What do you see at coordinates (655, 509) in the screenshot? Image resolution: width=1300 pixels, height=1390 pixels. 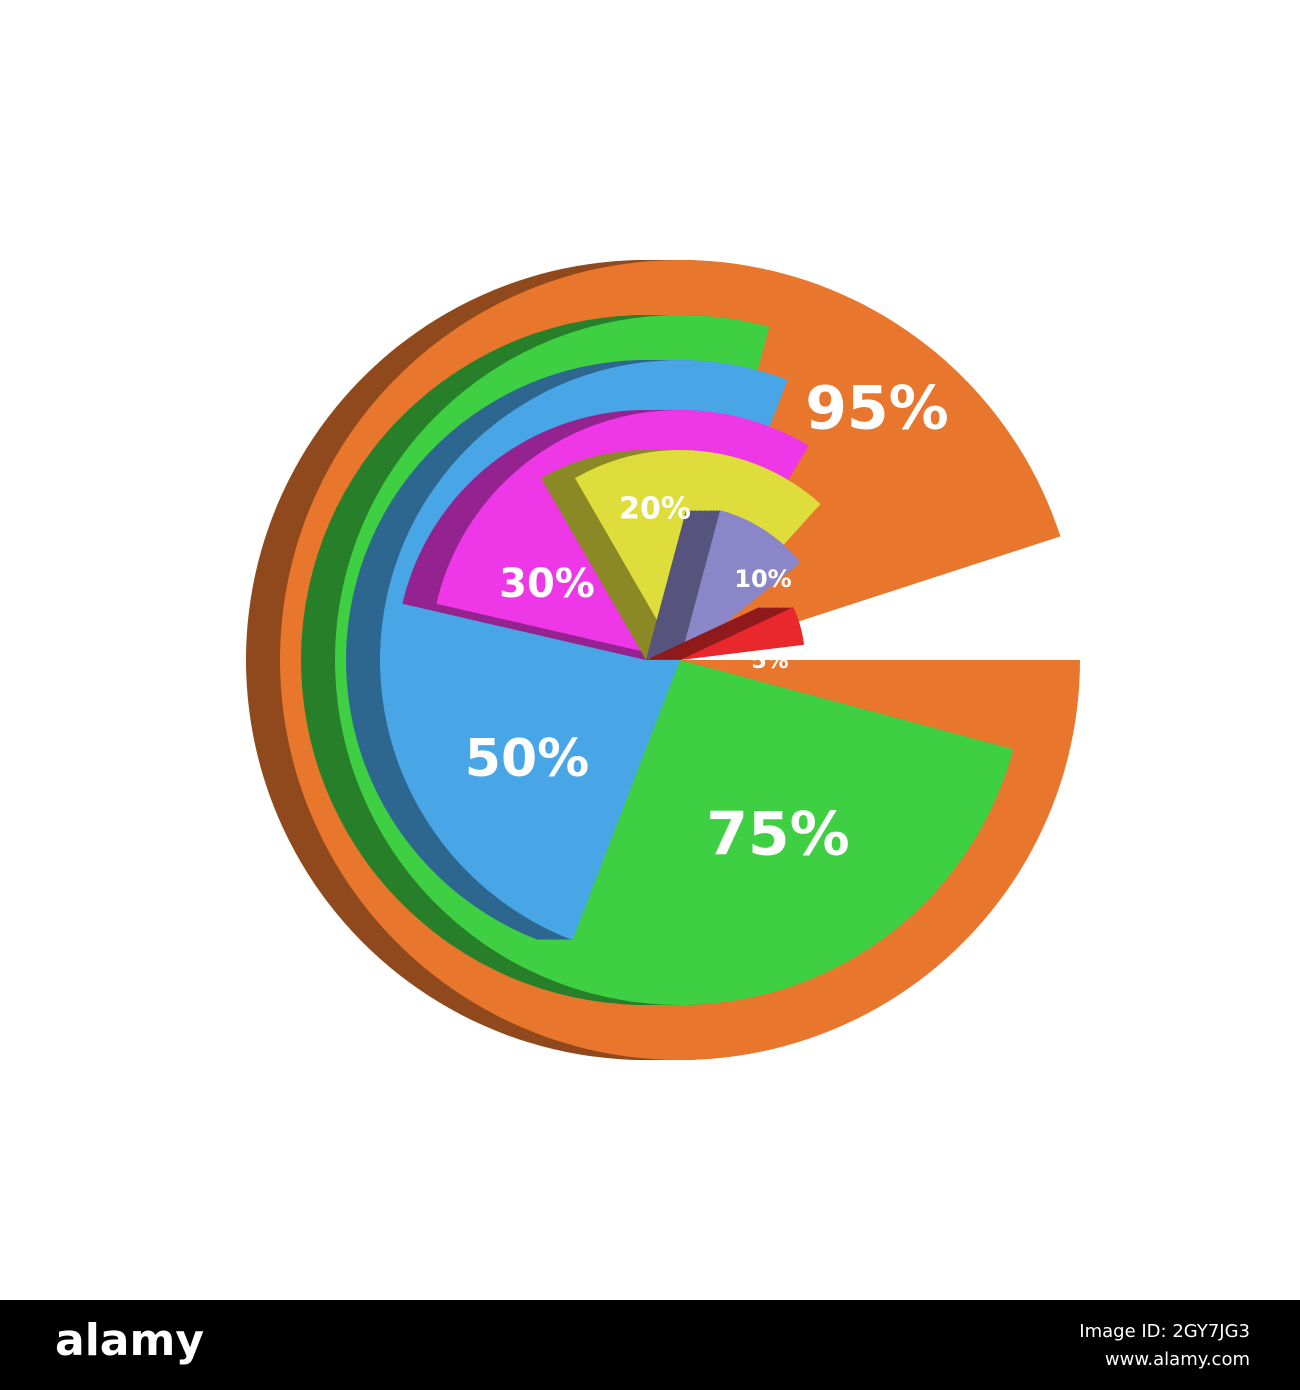 I see `value-label: 20%` at bounding box center [655, 509].